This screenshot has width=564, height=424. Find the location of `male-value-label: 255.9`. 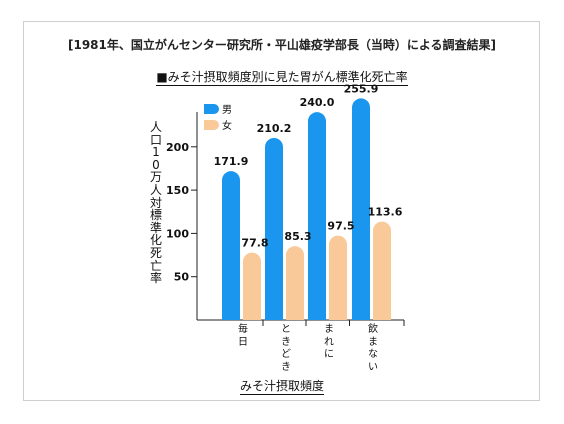

male-value-label: 255.9 is located at coordinates (361, 88).